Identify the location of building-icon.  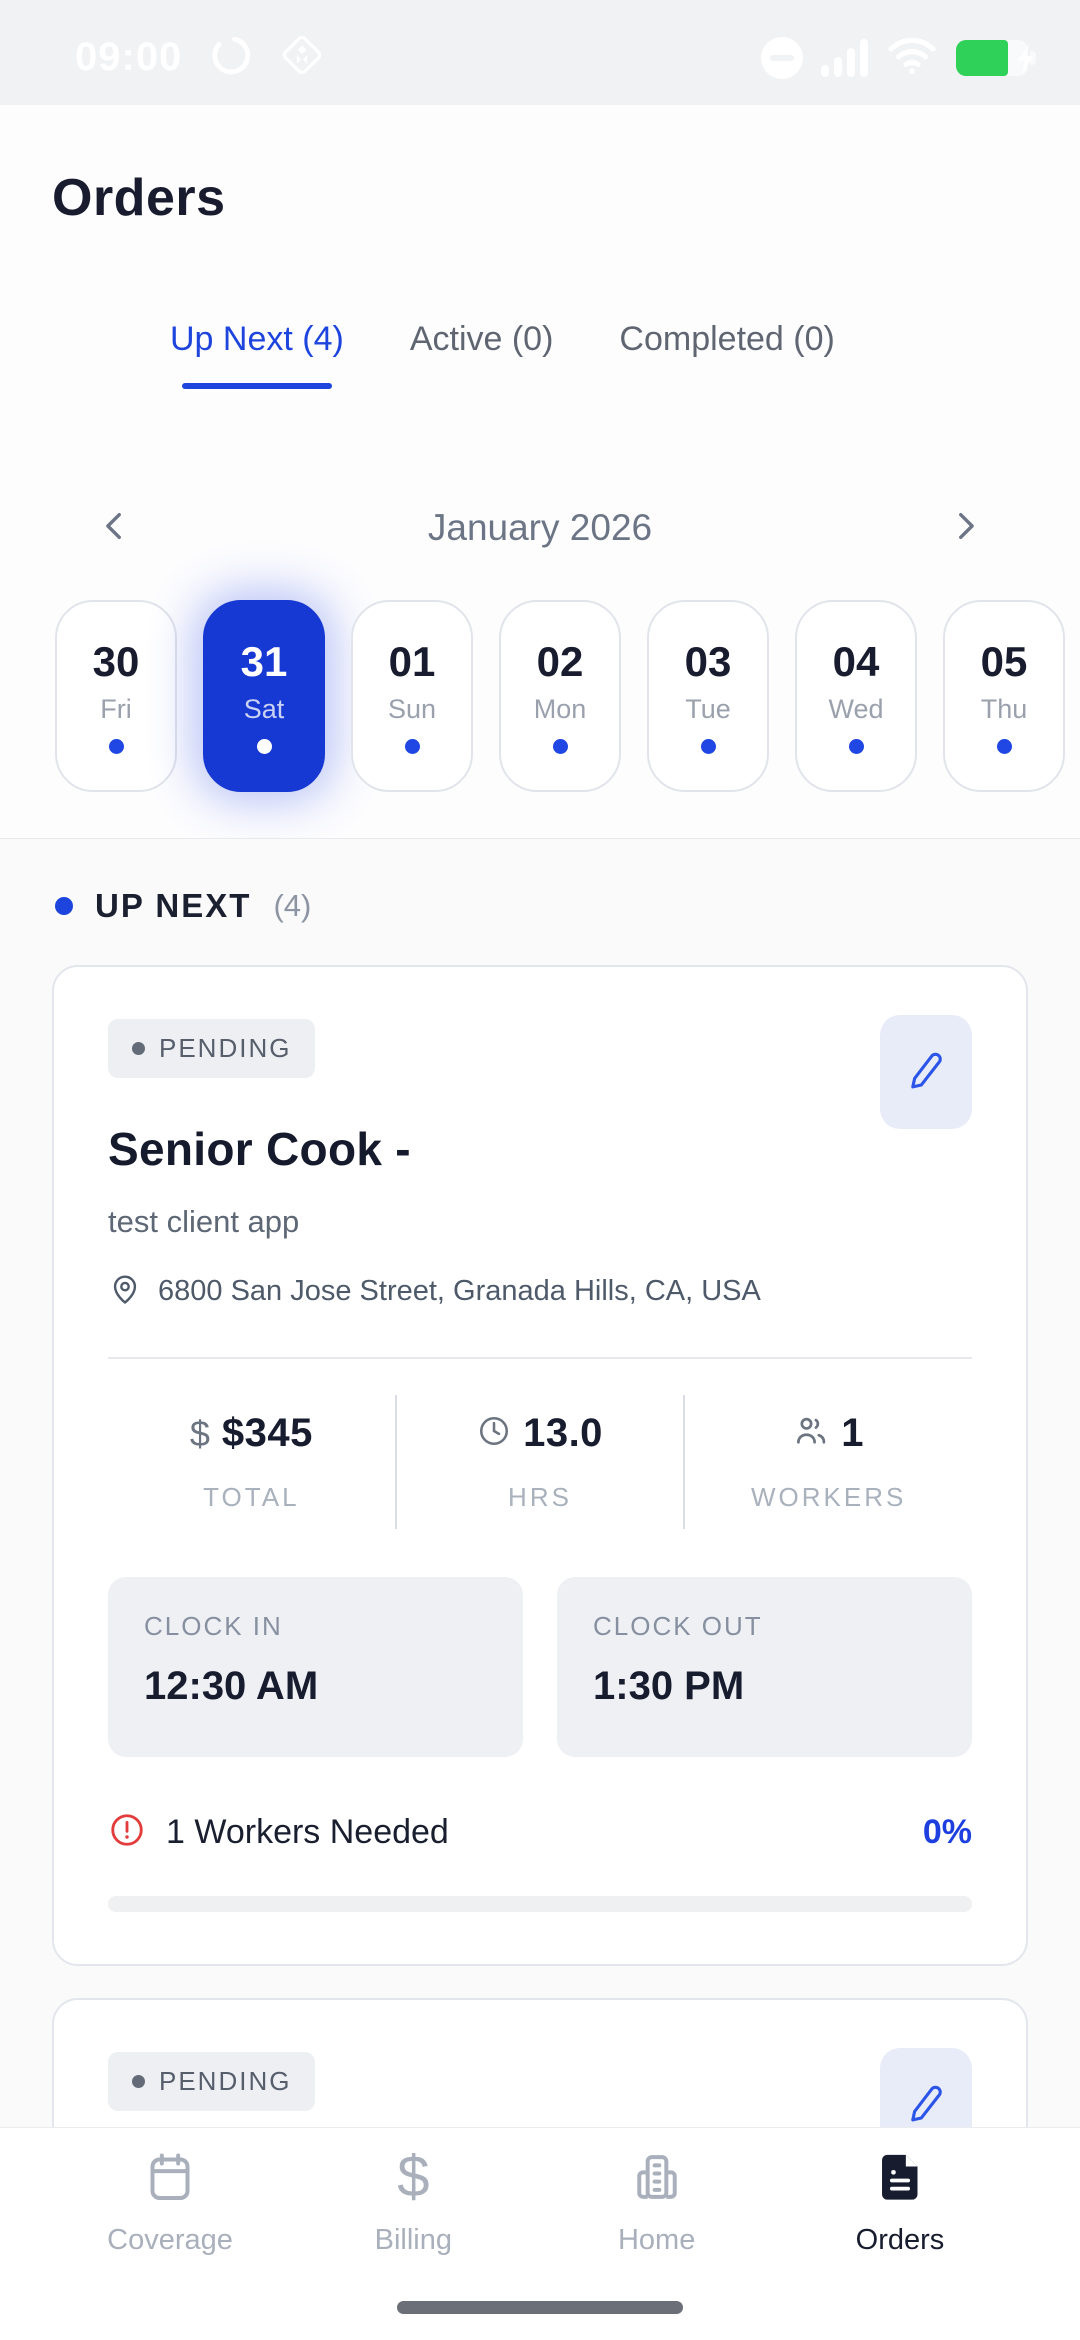
(657, 2177).